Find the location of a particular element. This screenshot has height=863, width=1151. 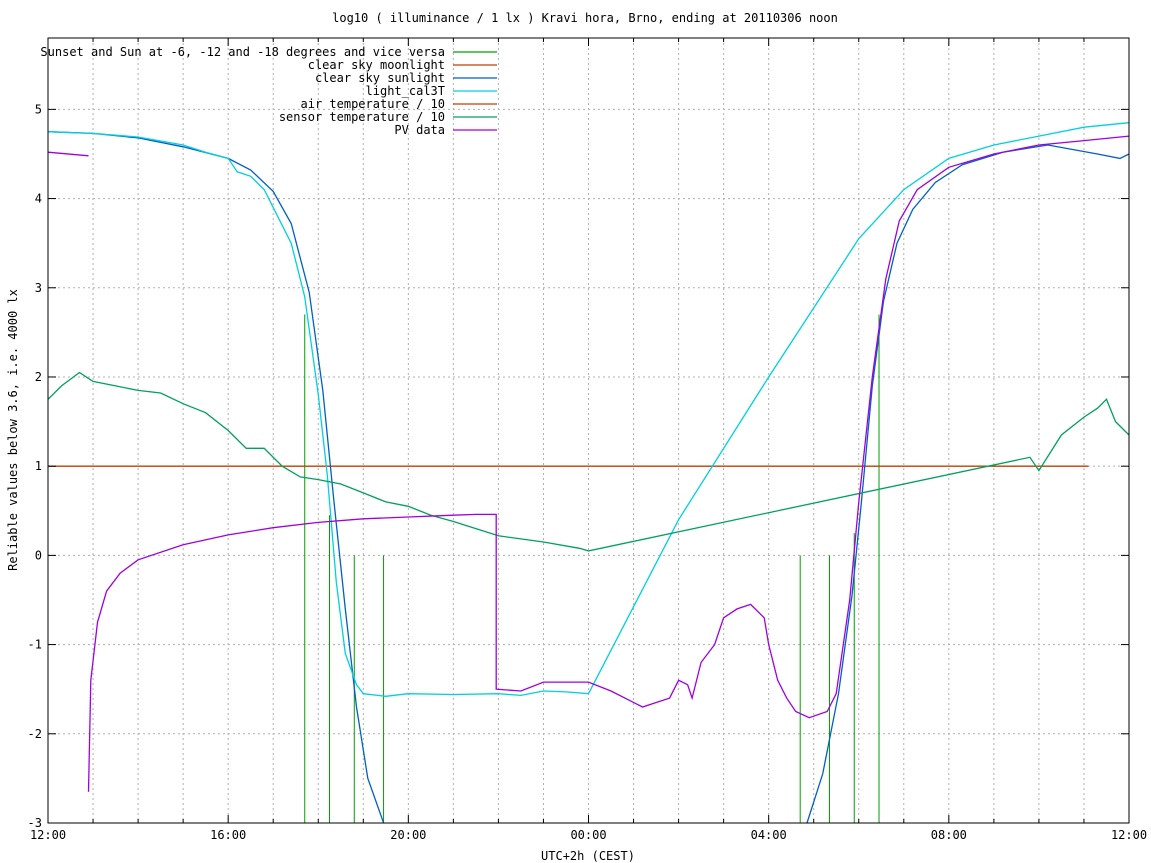

y-tick-label: 3 is located at coordinates (38, 288).